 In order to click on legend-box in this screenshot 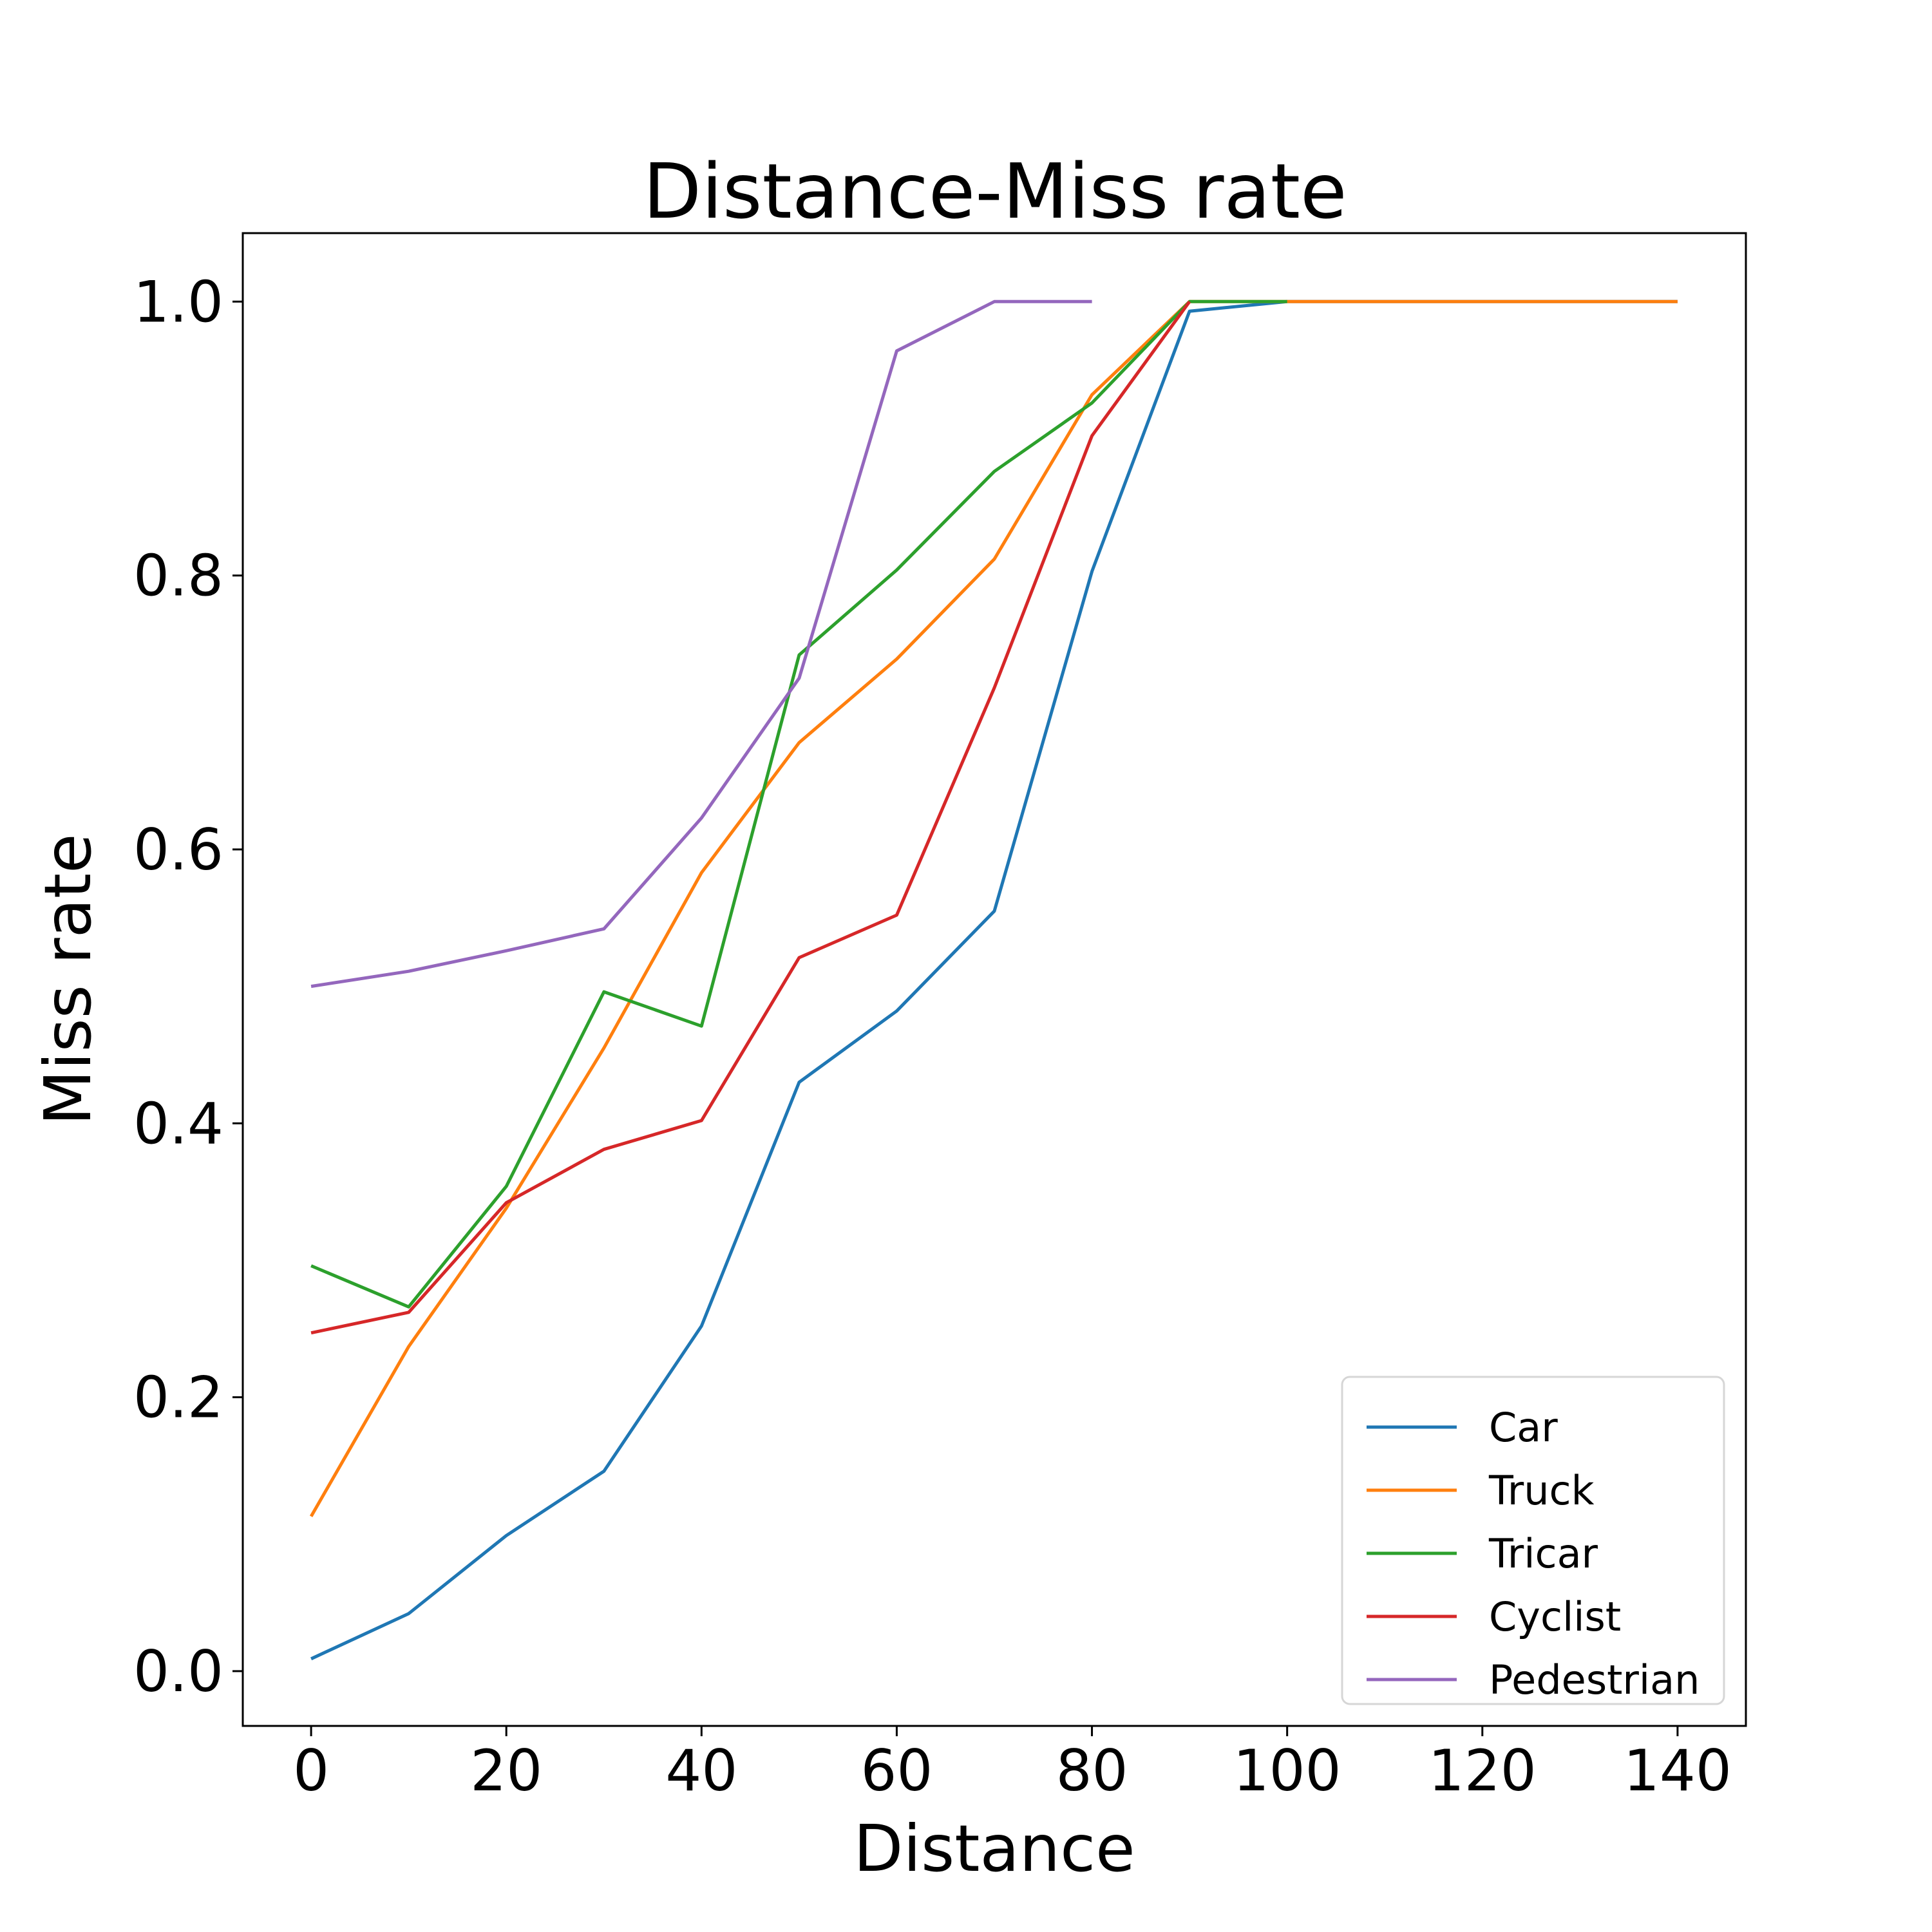, I will do `click(1533, 1541)`.